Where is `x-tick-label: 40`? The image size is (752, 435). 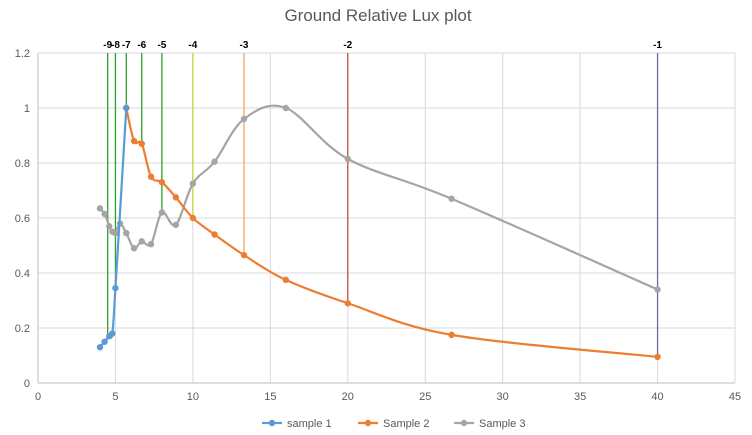
x-tick-label: 40 is located at coordinates (657, 397).